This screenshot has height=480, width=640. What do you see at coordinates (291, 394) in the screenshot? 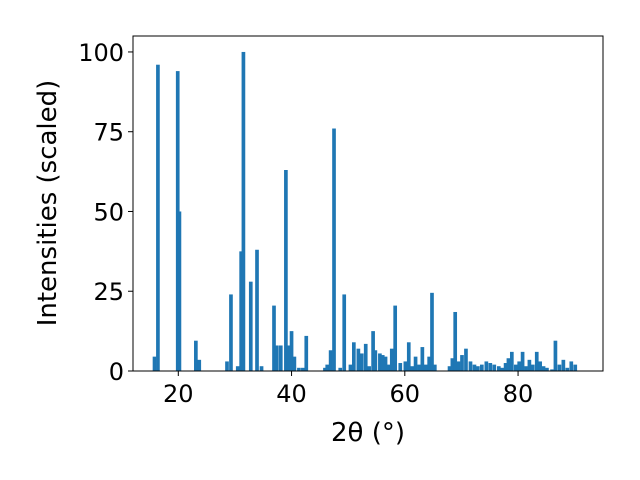
I see `x-tick-label: 40` at bounding box center [291, 394].